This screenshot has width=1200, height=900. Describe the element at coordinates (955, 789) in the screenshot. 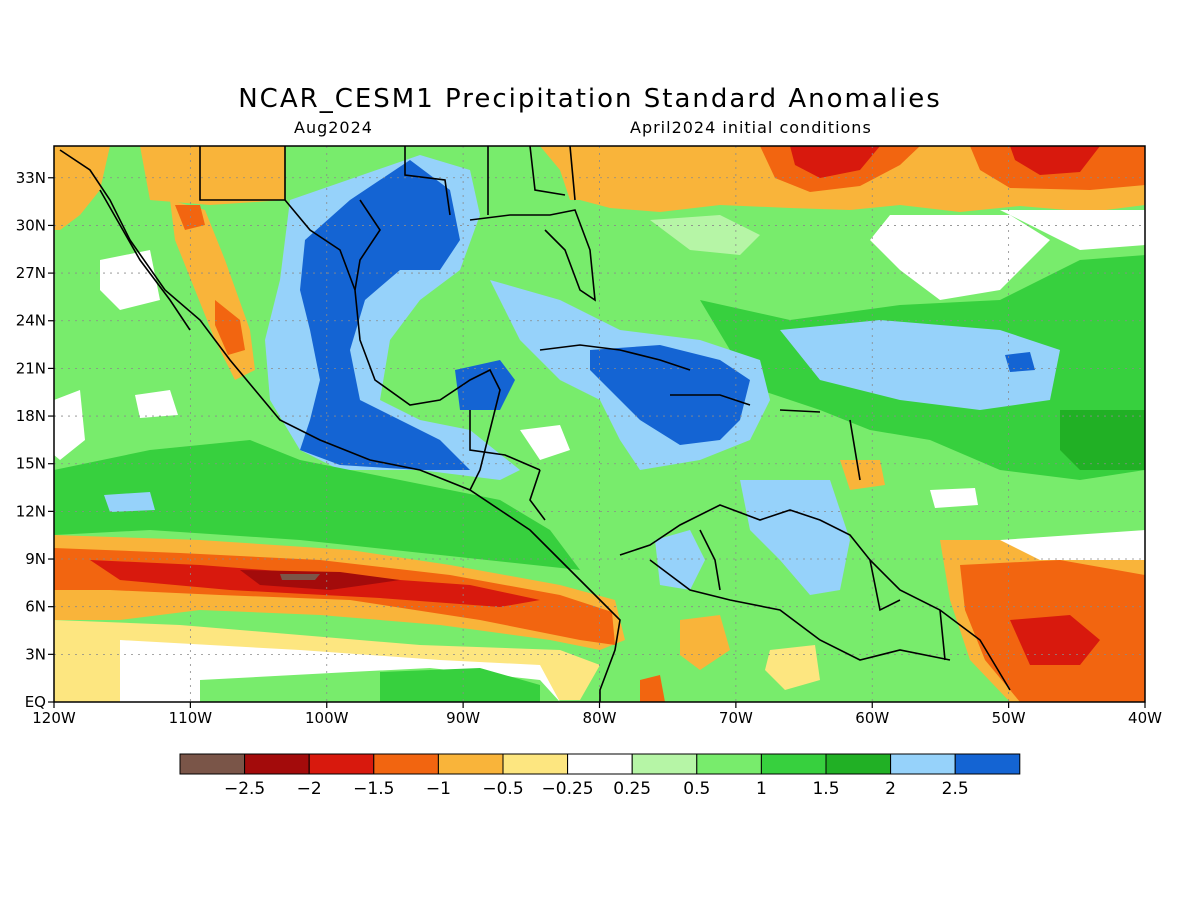

I see `colorbar-label: 2.5` at that location.